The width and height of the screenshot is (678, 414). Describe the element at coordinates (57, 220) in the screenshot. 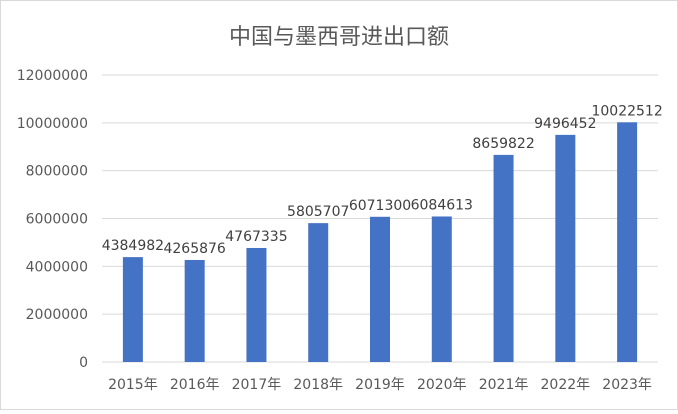

I see `y-tick-label: 6000000` at that location.